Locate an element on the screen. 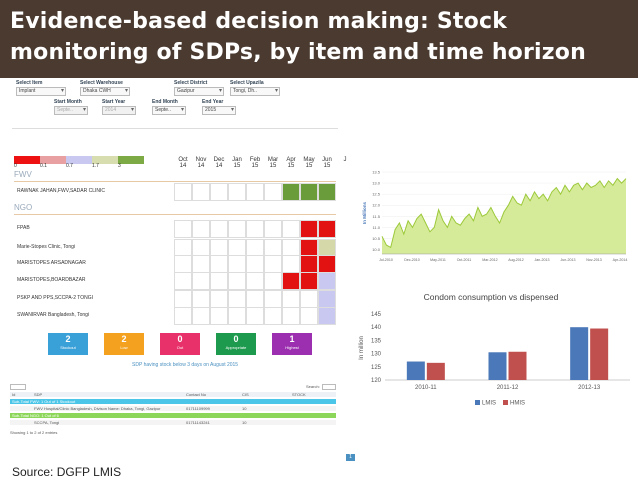  end-year-select: 2015 is located at coordinates (219, 110).